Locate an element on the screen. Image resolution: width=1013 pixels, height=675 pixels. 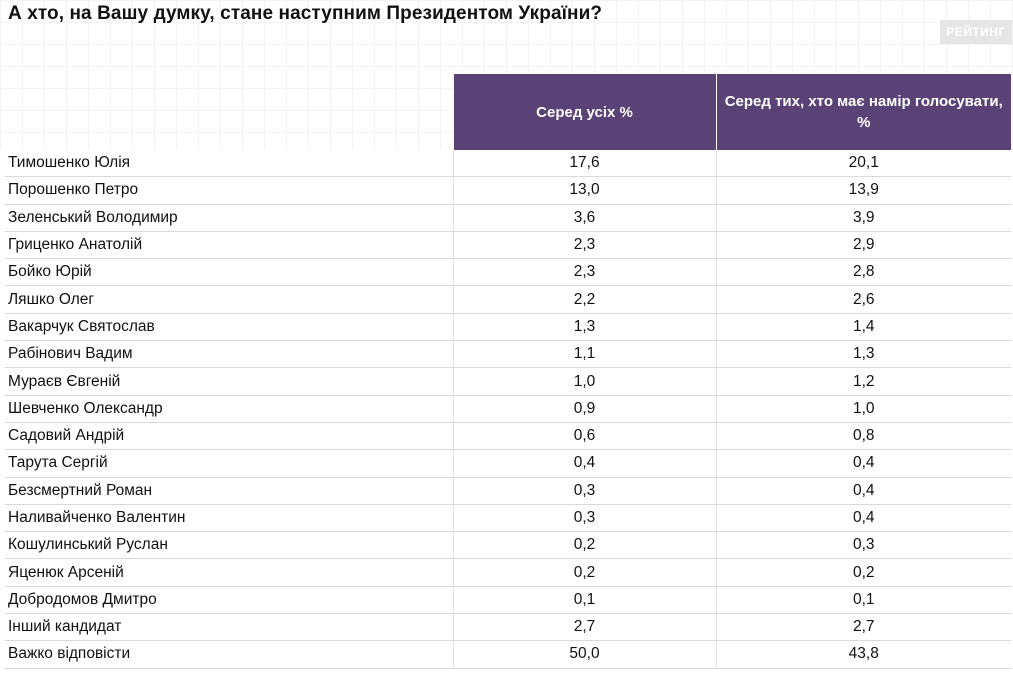
value-voters: 0,8 is located at coordinates (863, 436).